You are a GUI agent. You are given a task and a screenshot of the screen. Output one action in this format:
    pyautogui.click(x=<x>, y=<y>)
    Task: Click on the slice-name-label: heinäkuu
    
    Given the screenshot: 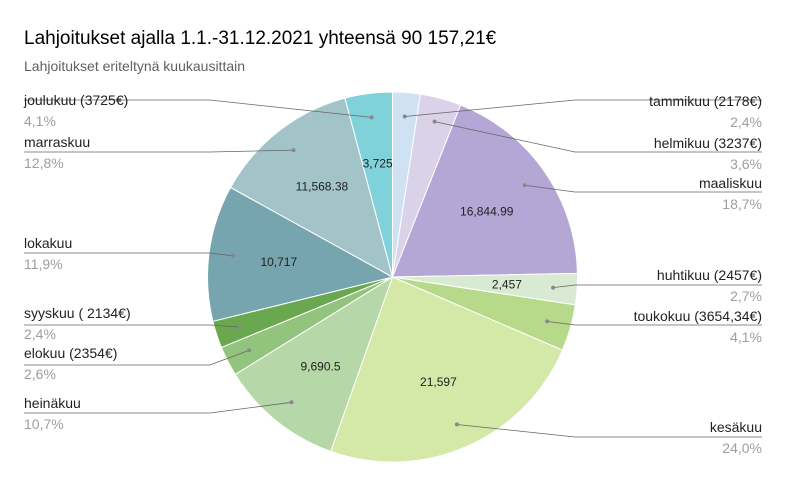 What is the action you would take?
    pyautogui.click(x=52, y=403)
    